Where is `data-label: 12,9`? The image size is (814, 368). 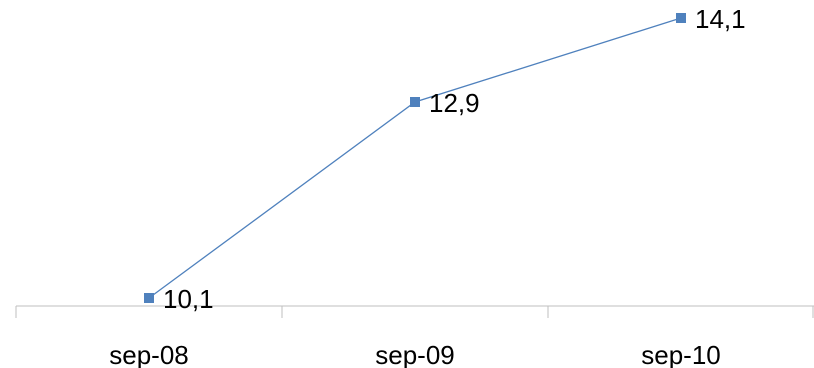
data-label: 12,9 is located at coordinates (454, 103).